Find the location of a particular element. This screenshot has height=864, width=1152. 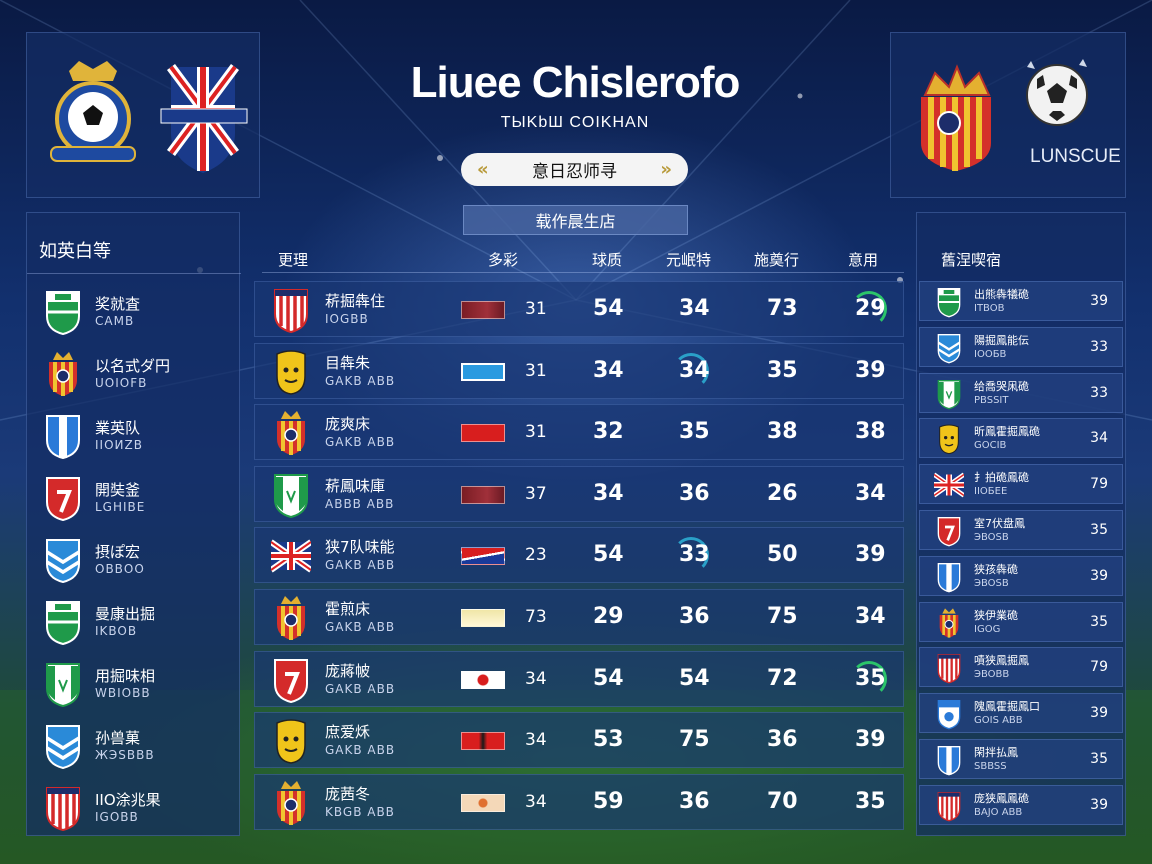

right-sidebar-item: 隗鳳霍掘鳳口 GOIS ABB 39 is located at coordinates (1021, 713).